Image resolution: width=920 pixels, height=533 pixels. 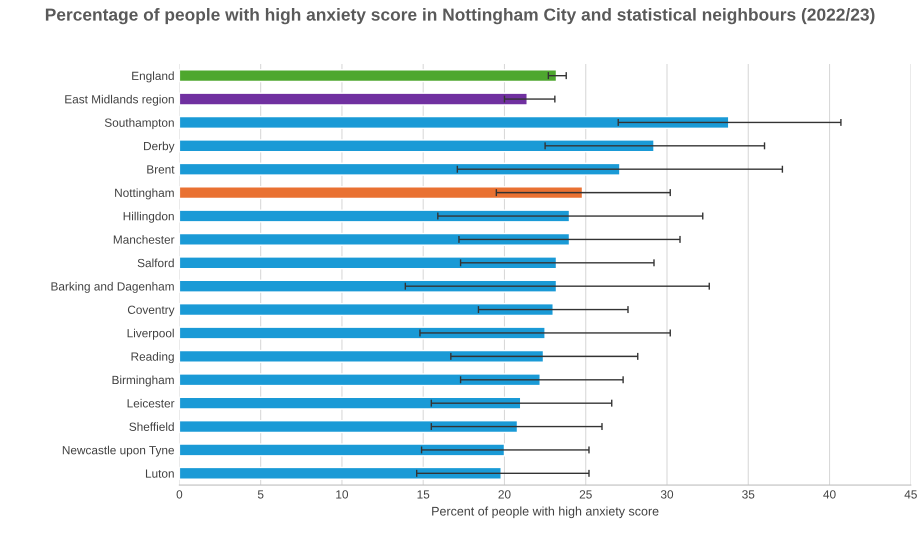 I want to click on y-tick-label: Leicester, so click(x=151, y=403).